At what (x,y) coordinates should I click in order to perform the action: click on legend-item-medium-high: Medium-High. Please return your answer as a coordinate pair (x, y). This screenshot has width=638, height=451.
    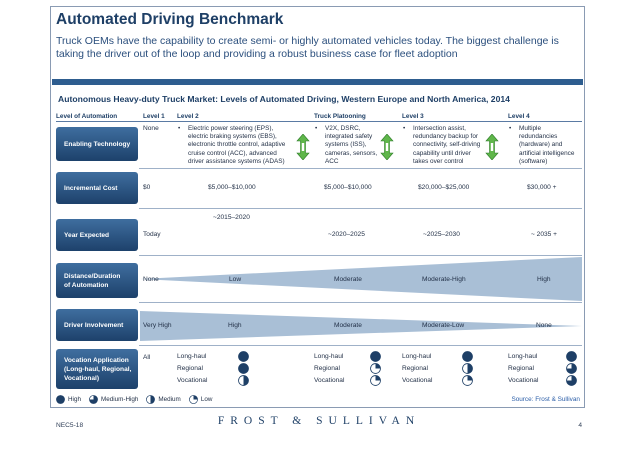
    Looking at the image, I should click on (113, 399).